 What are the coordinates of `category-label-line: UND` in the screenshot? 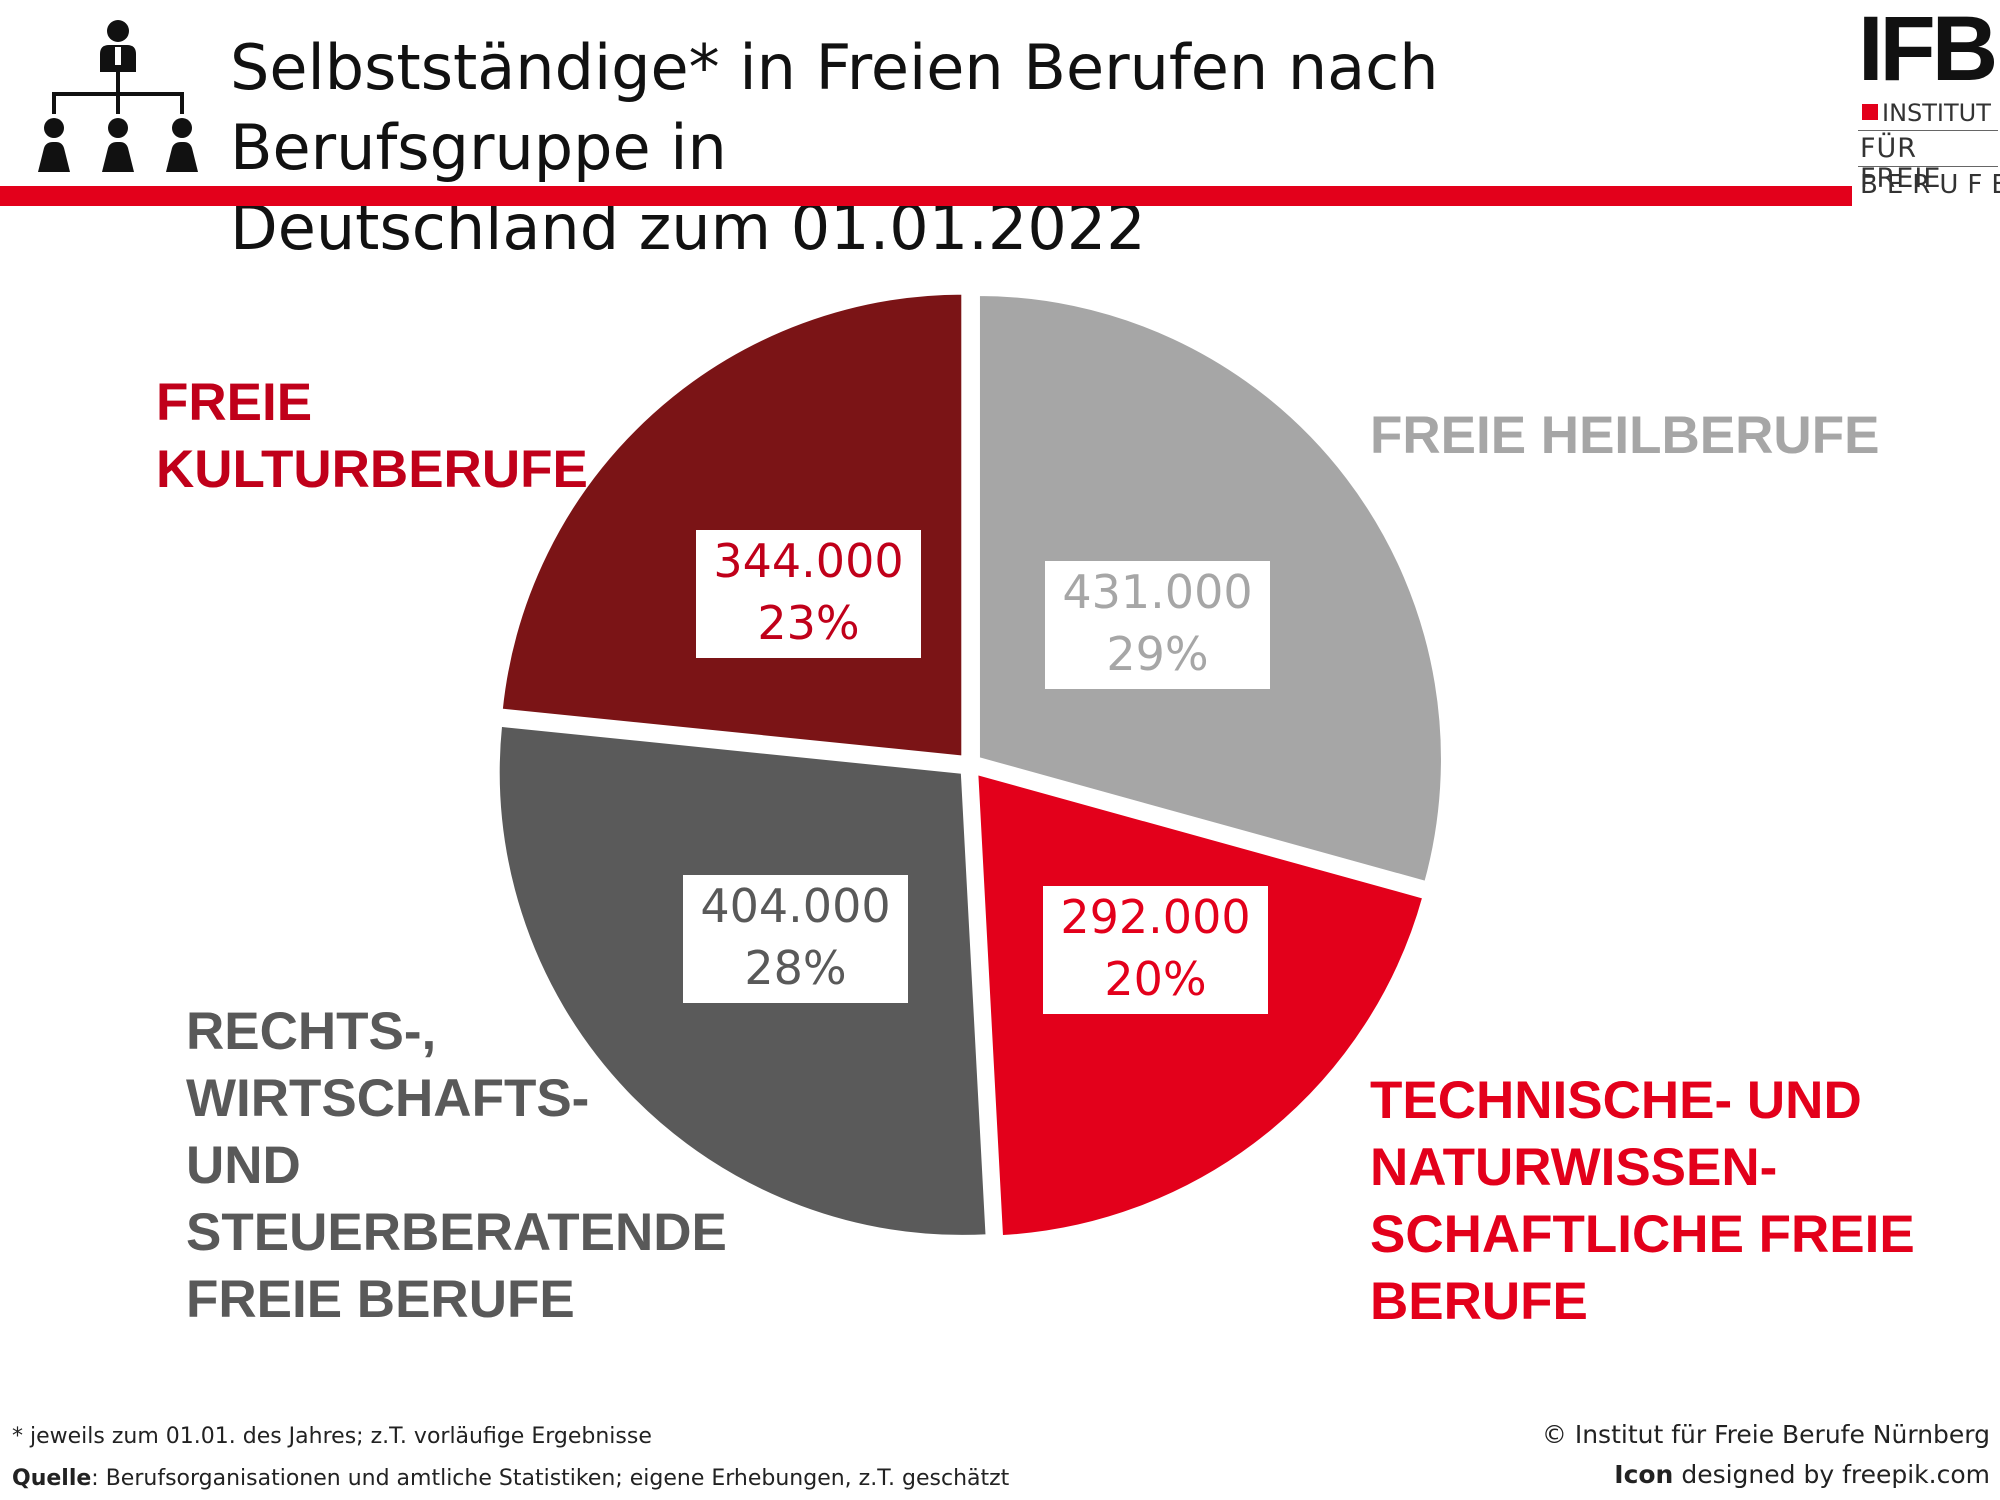 It's located at (243, 1165).